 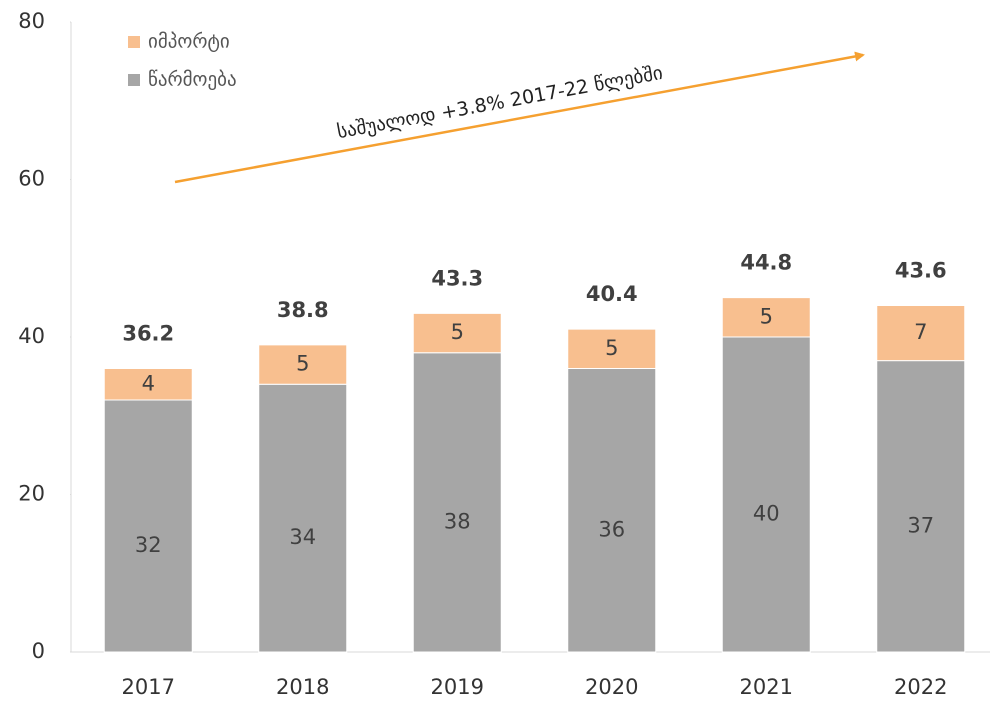 What do you see at coordinates (303, 310) in the screenshot?
I see `total-label: 38.8` at bounding box center [303, 310].